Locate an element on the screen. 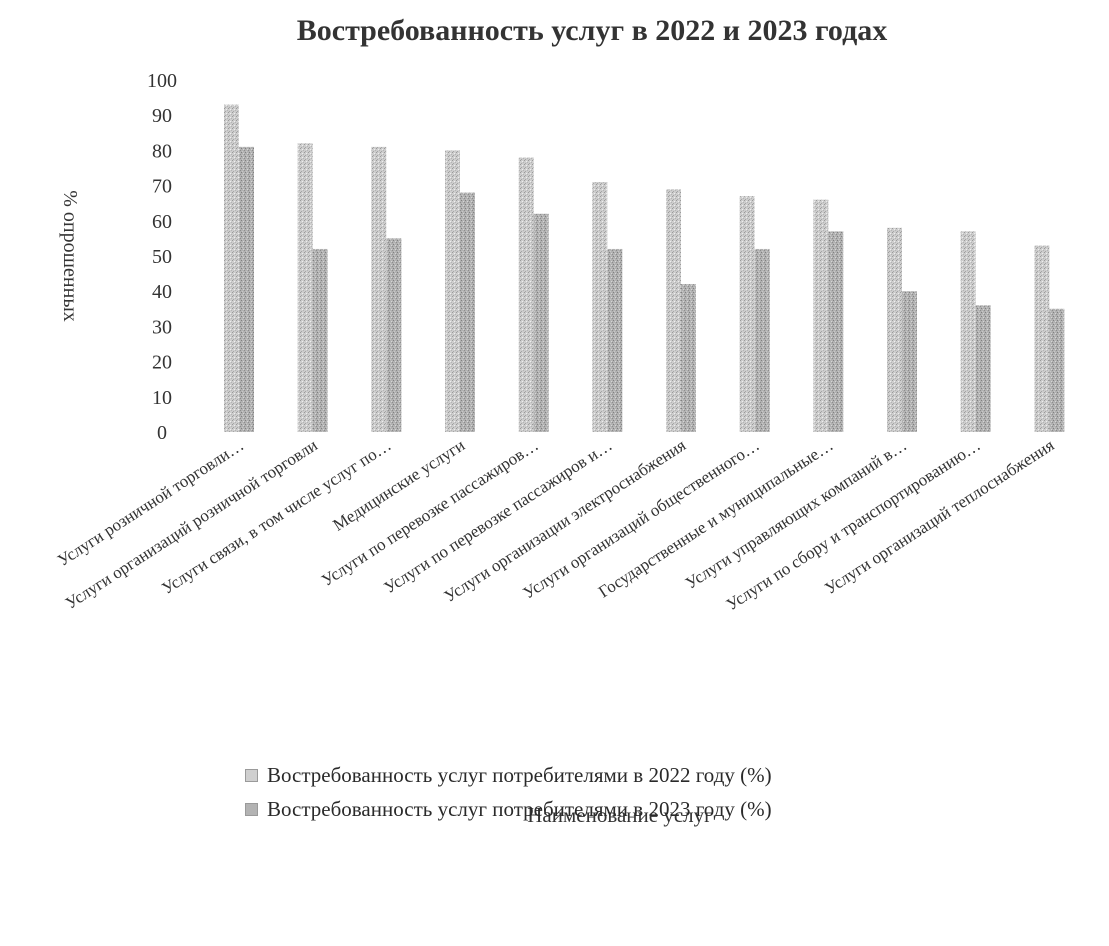 The height and width of the screenshot is (946, 1109). y-tick-label: 70 is located at coordinates (162, 187).